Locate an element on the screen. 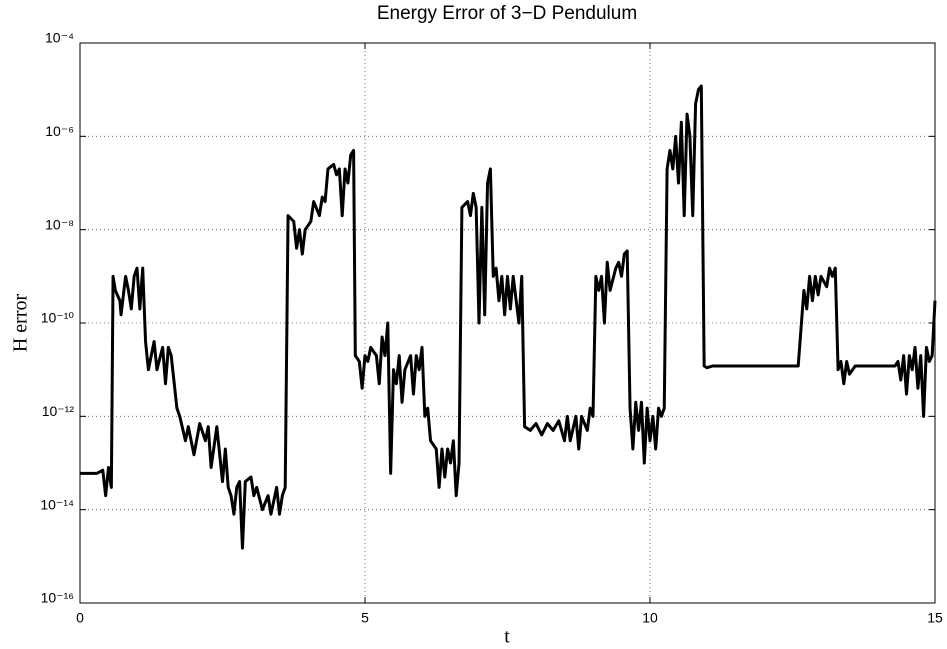 This screenshot has width=947, height=649. y-tick-label: 10⁻¹⁰ is located at coordinates (58, 318).